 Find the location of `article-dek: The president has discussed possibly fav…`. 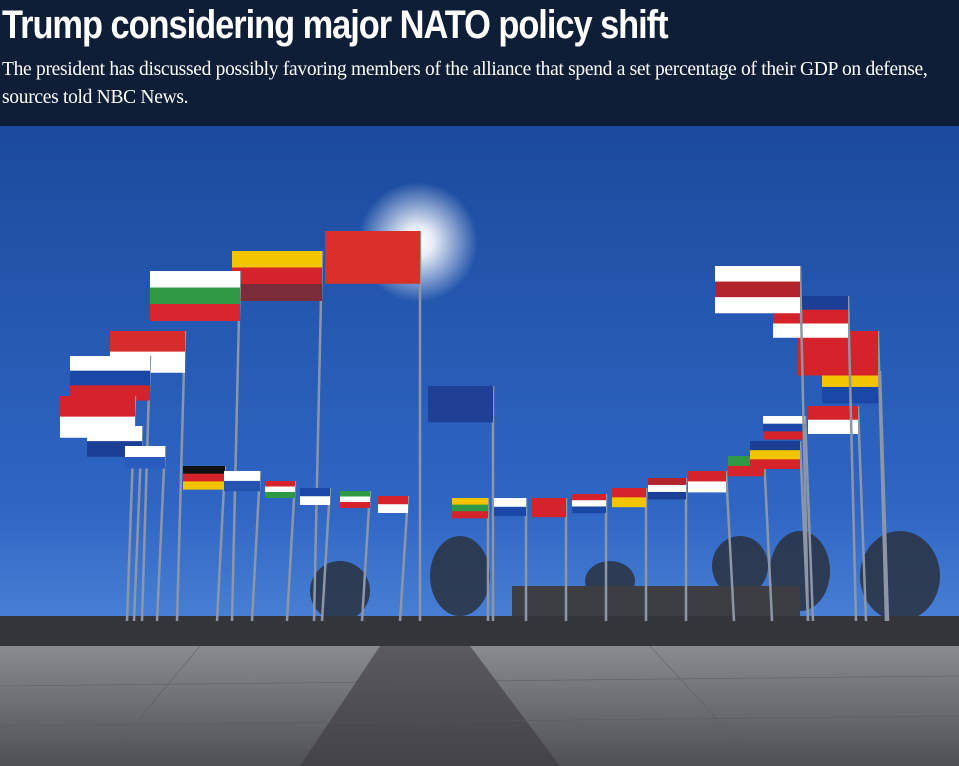

article-dek: The president has discussed possibly fav… is located at coordinates (465, 83).